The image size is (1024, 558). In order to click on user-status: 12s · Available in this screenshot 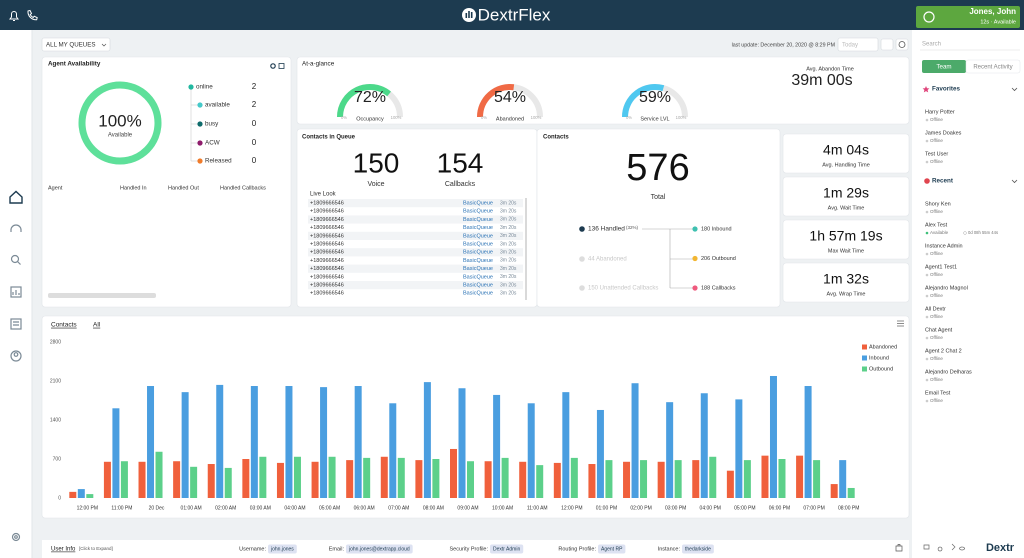, I will do `click(998, 22)`.